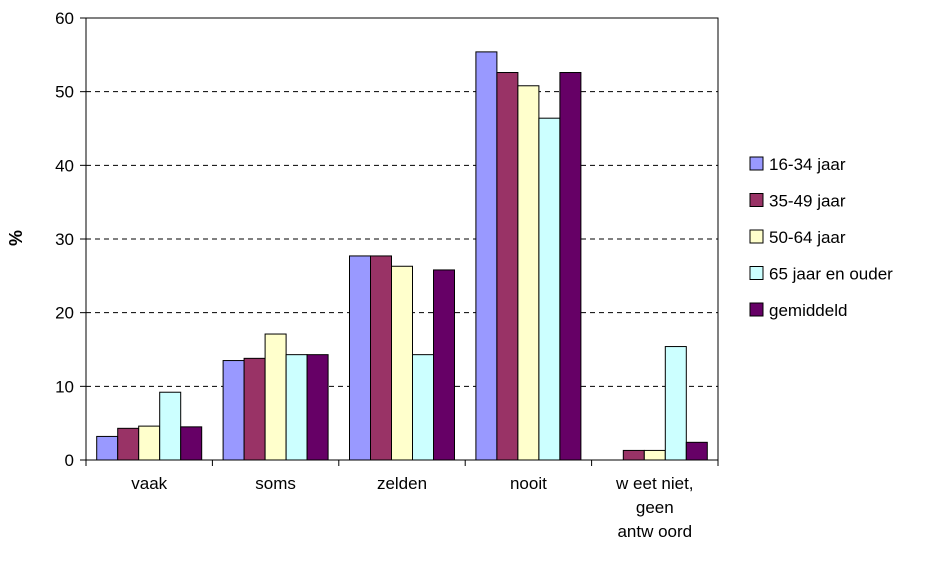 The image size is (931, 562). What do you see at coordinates (654, 531) in the screenshot?
I see `x-tick-label: antw oord` at bounding box center [654, 531].